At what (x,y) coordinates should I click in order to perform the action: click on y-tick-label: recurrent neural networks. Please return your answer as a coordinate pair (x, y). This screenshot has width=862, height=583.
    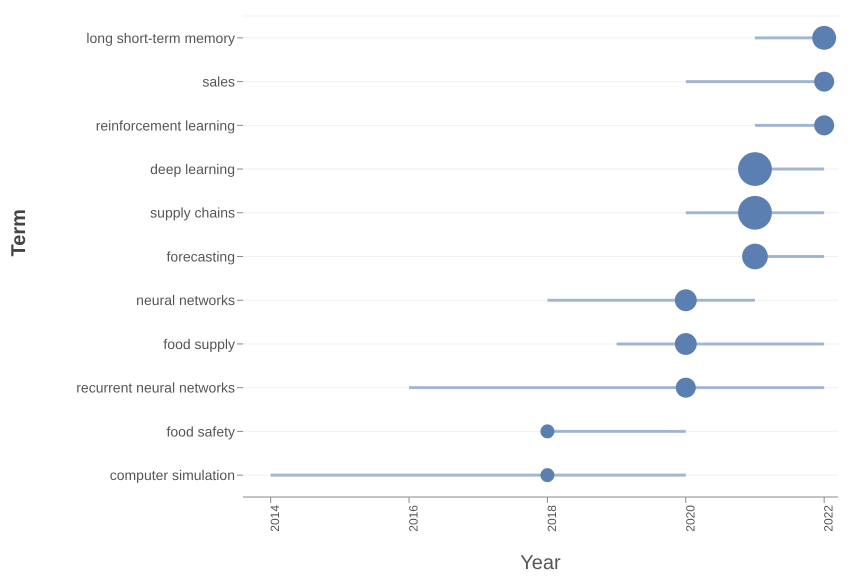
    Looking at the image, I should click on (155, 388).